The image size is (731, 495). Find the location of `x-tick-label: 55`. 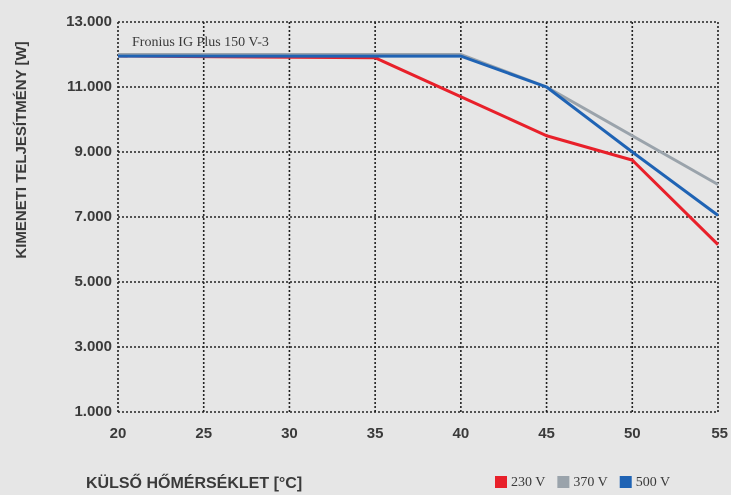

x-tick-label: 55 is located at coordinates (719, 433).